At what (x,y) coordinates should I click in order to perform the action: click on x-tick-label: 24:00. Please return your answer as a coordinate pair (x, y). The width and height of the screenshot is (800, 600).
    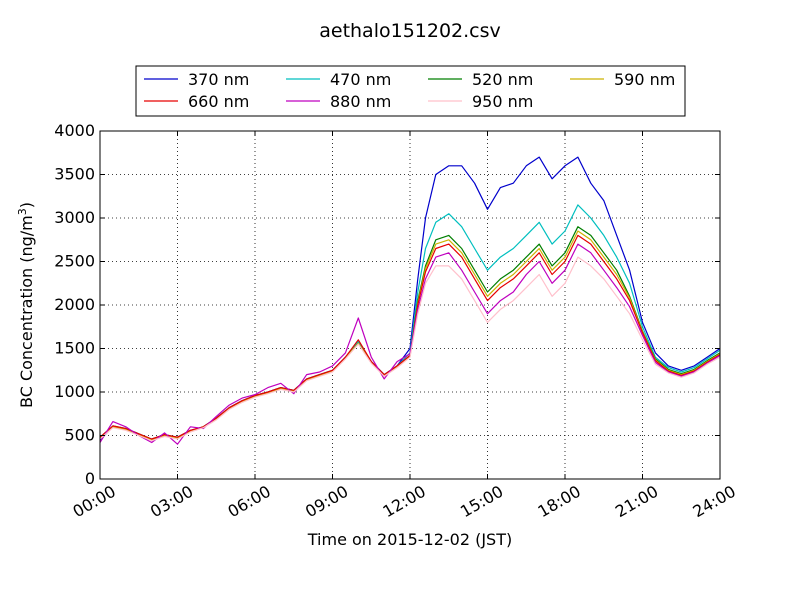
    Looking at the image, I should click on (714, 502).